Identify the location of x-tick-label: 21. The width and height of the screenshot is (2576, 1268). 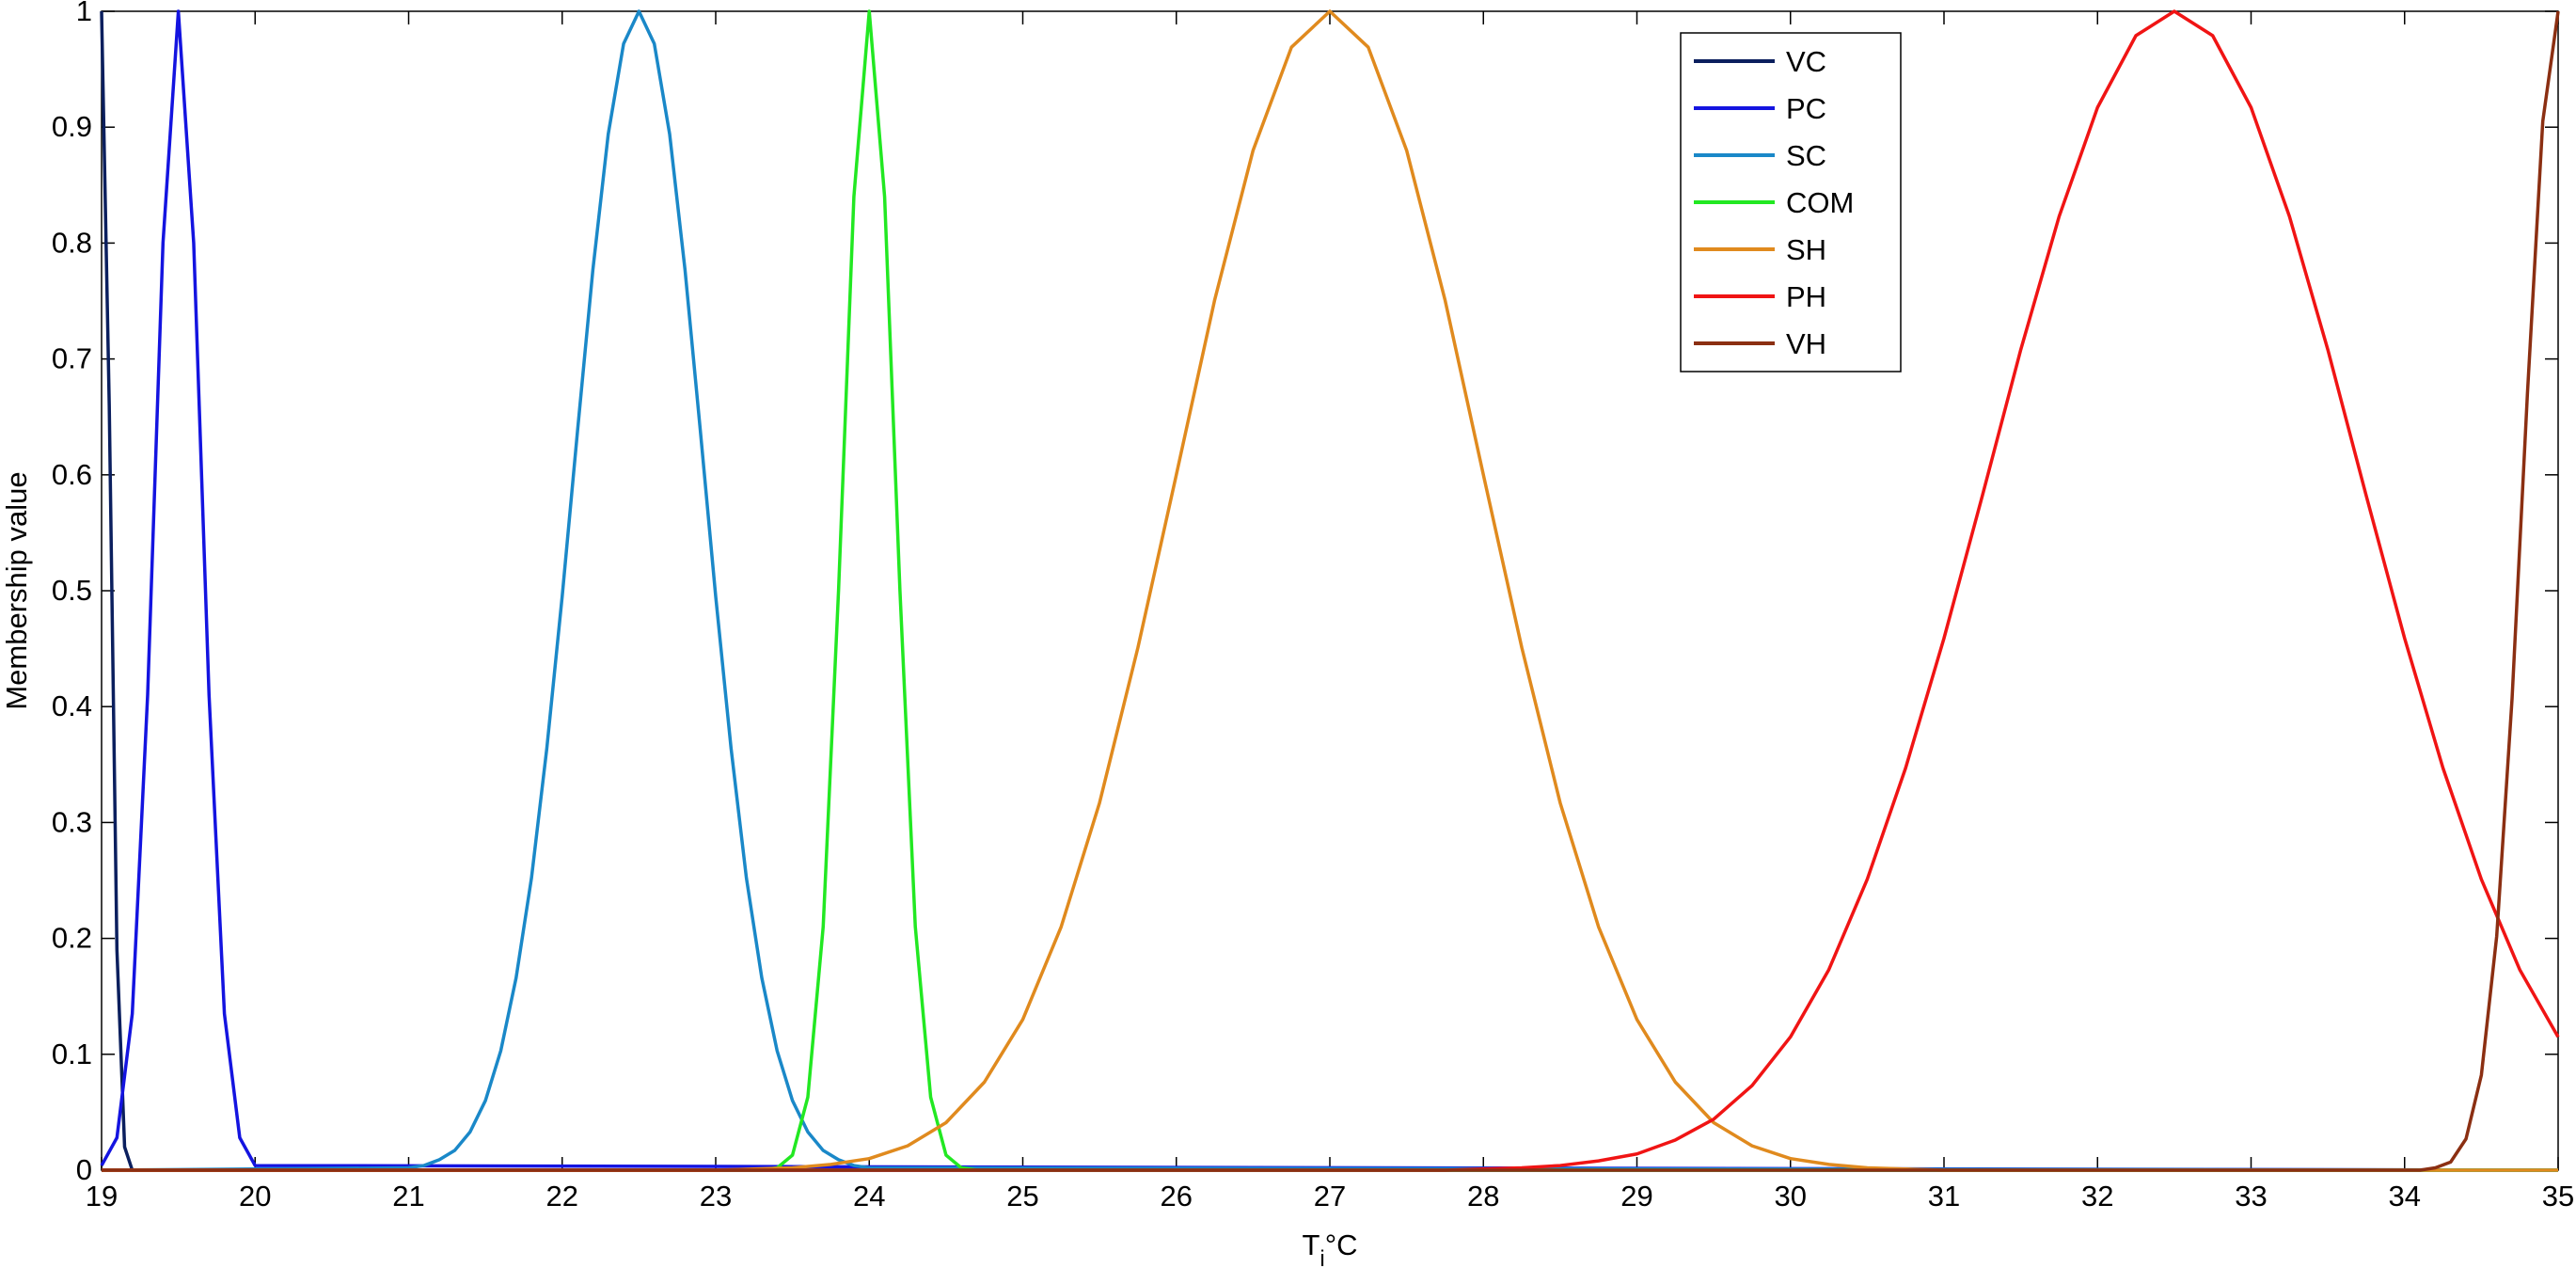
(408, 1196).